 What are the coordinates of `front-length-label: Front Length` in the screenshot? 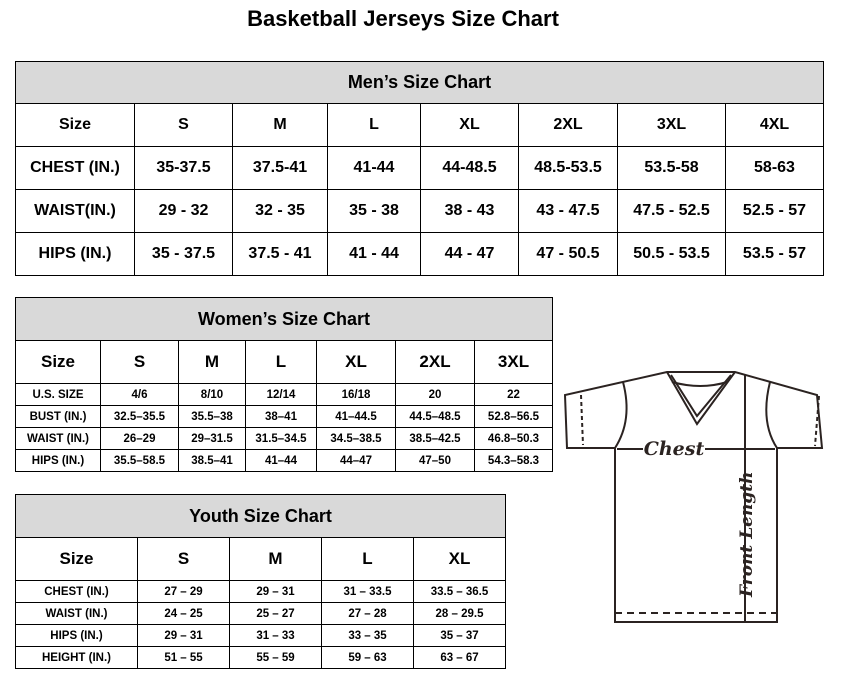 It's located at (747, 535).